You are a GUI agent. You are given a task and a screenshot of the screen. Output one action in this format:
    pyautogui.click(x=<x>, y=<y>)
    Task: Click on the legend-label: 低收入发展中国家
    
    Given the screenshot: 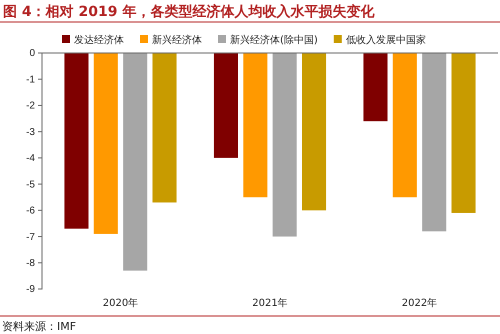 What is the action you would take?
    pyautogui.click(x=386, y=40)
    